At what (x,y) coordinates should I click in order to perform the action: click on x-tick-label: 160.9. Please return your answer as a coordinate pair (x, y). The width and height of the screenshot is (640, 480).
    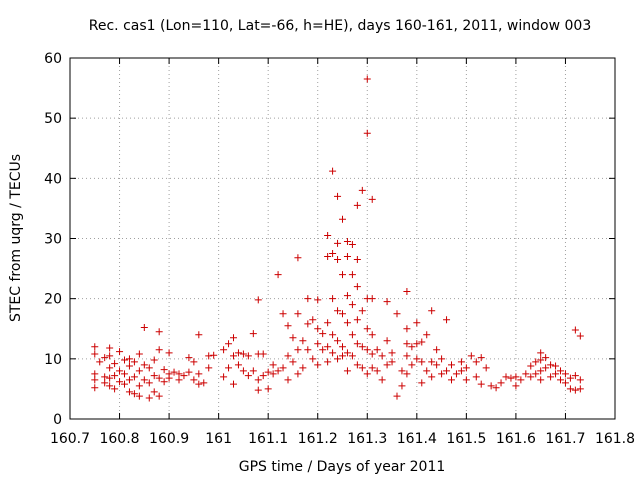
    Looking at the image, I should click on (169, 439).